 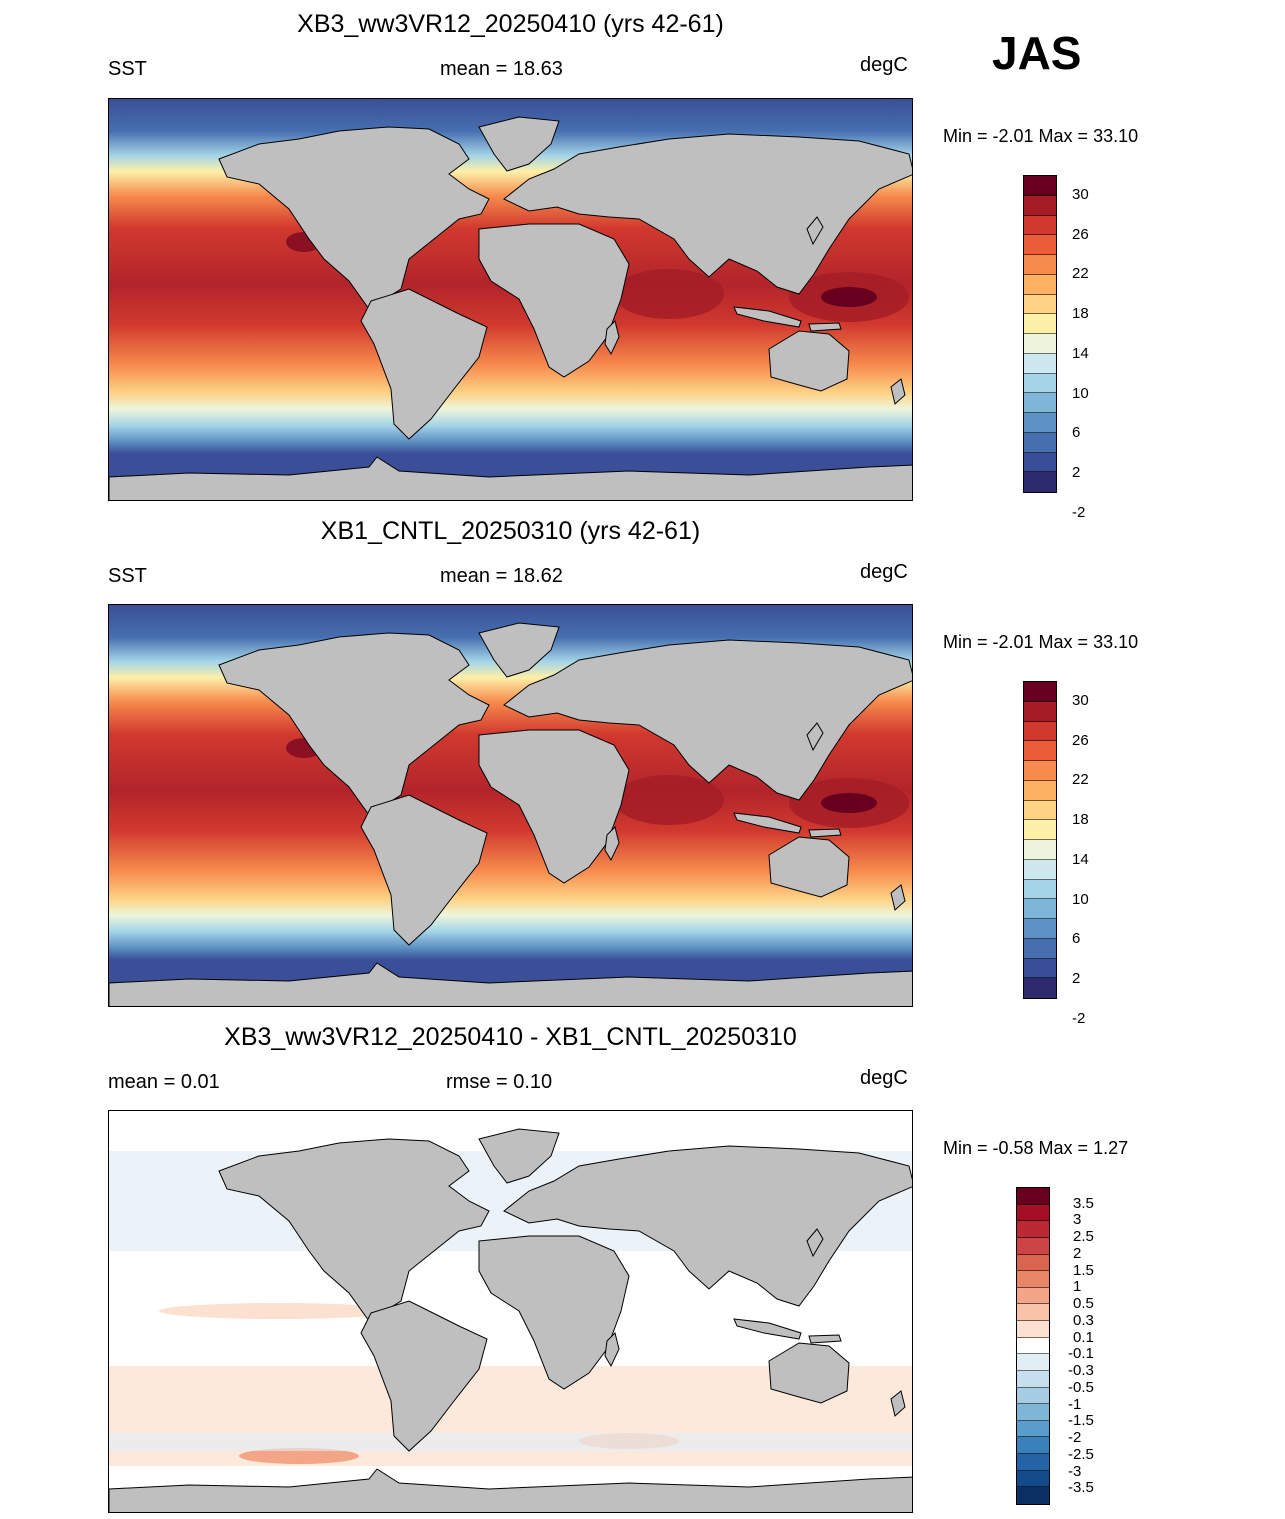 I want to click on colorbar-tick-label: -1.5, so click(x=1081, y=1421).